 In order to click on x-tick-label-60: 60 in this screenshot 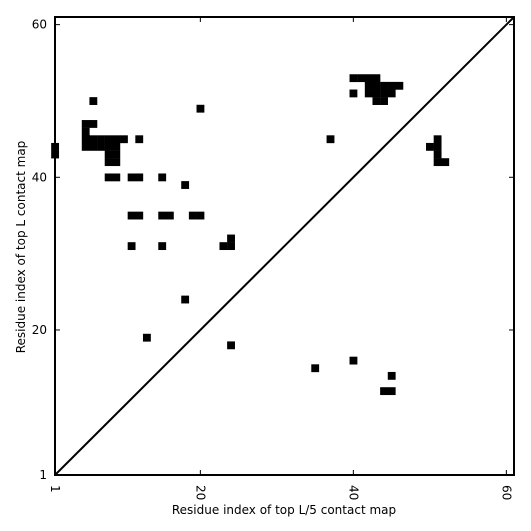, I will do `click(506, 492)`.